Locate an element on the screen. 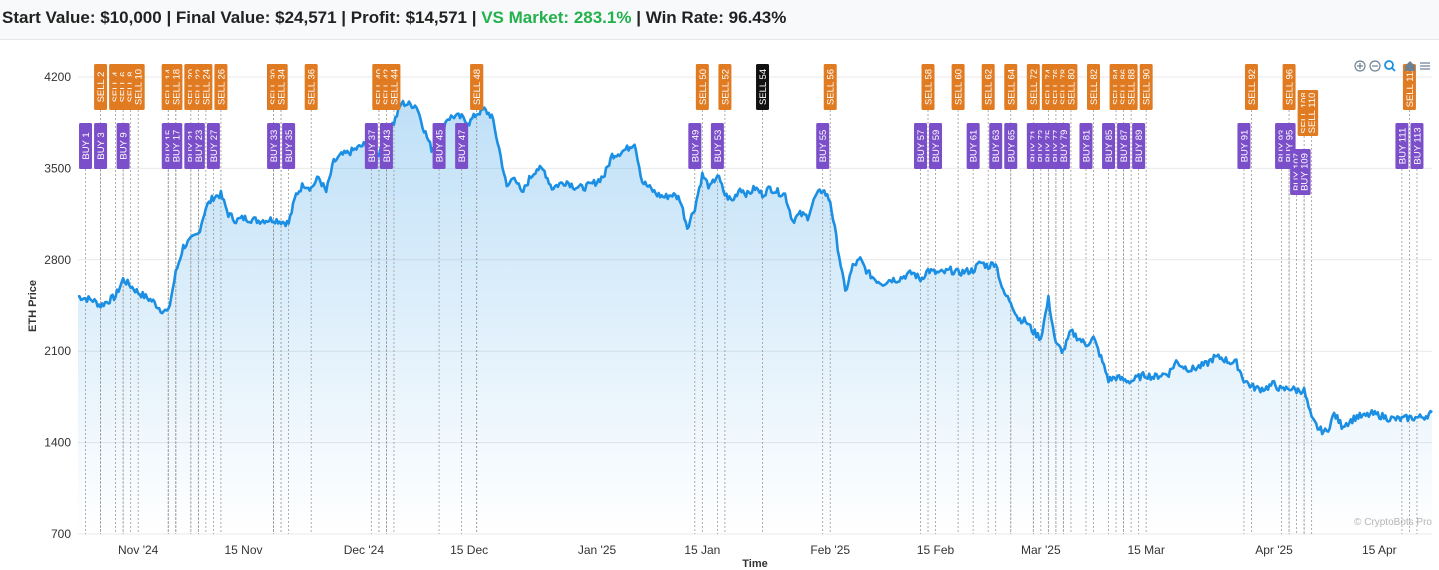 This screenshot has width=1439, height=570. buy-label: BUY 113 is located at coordinates (1417, 146).